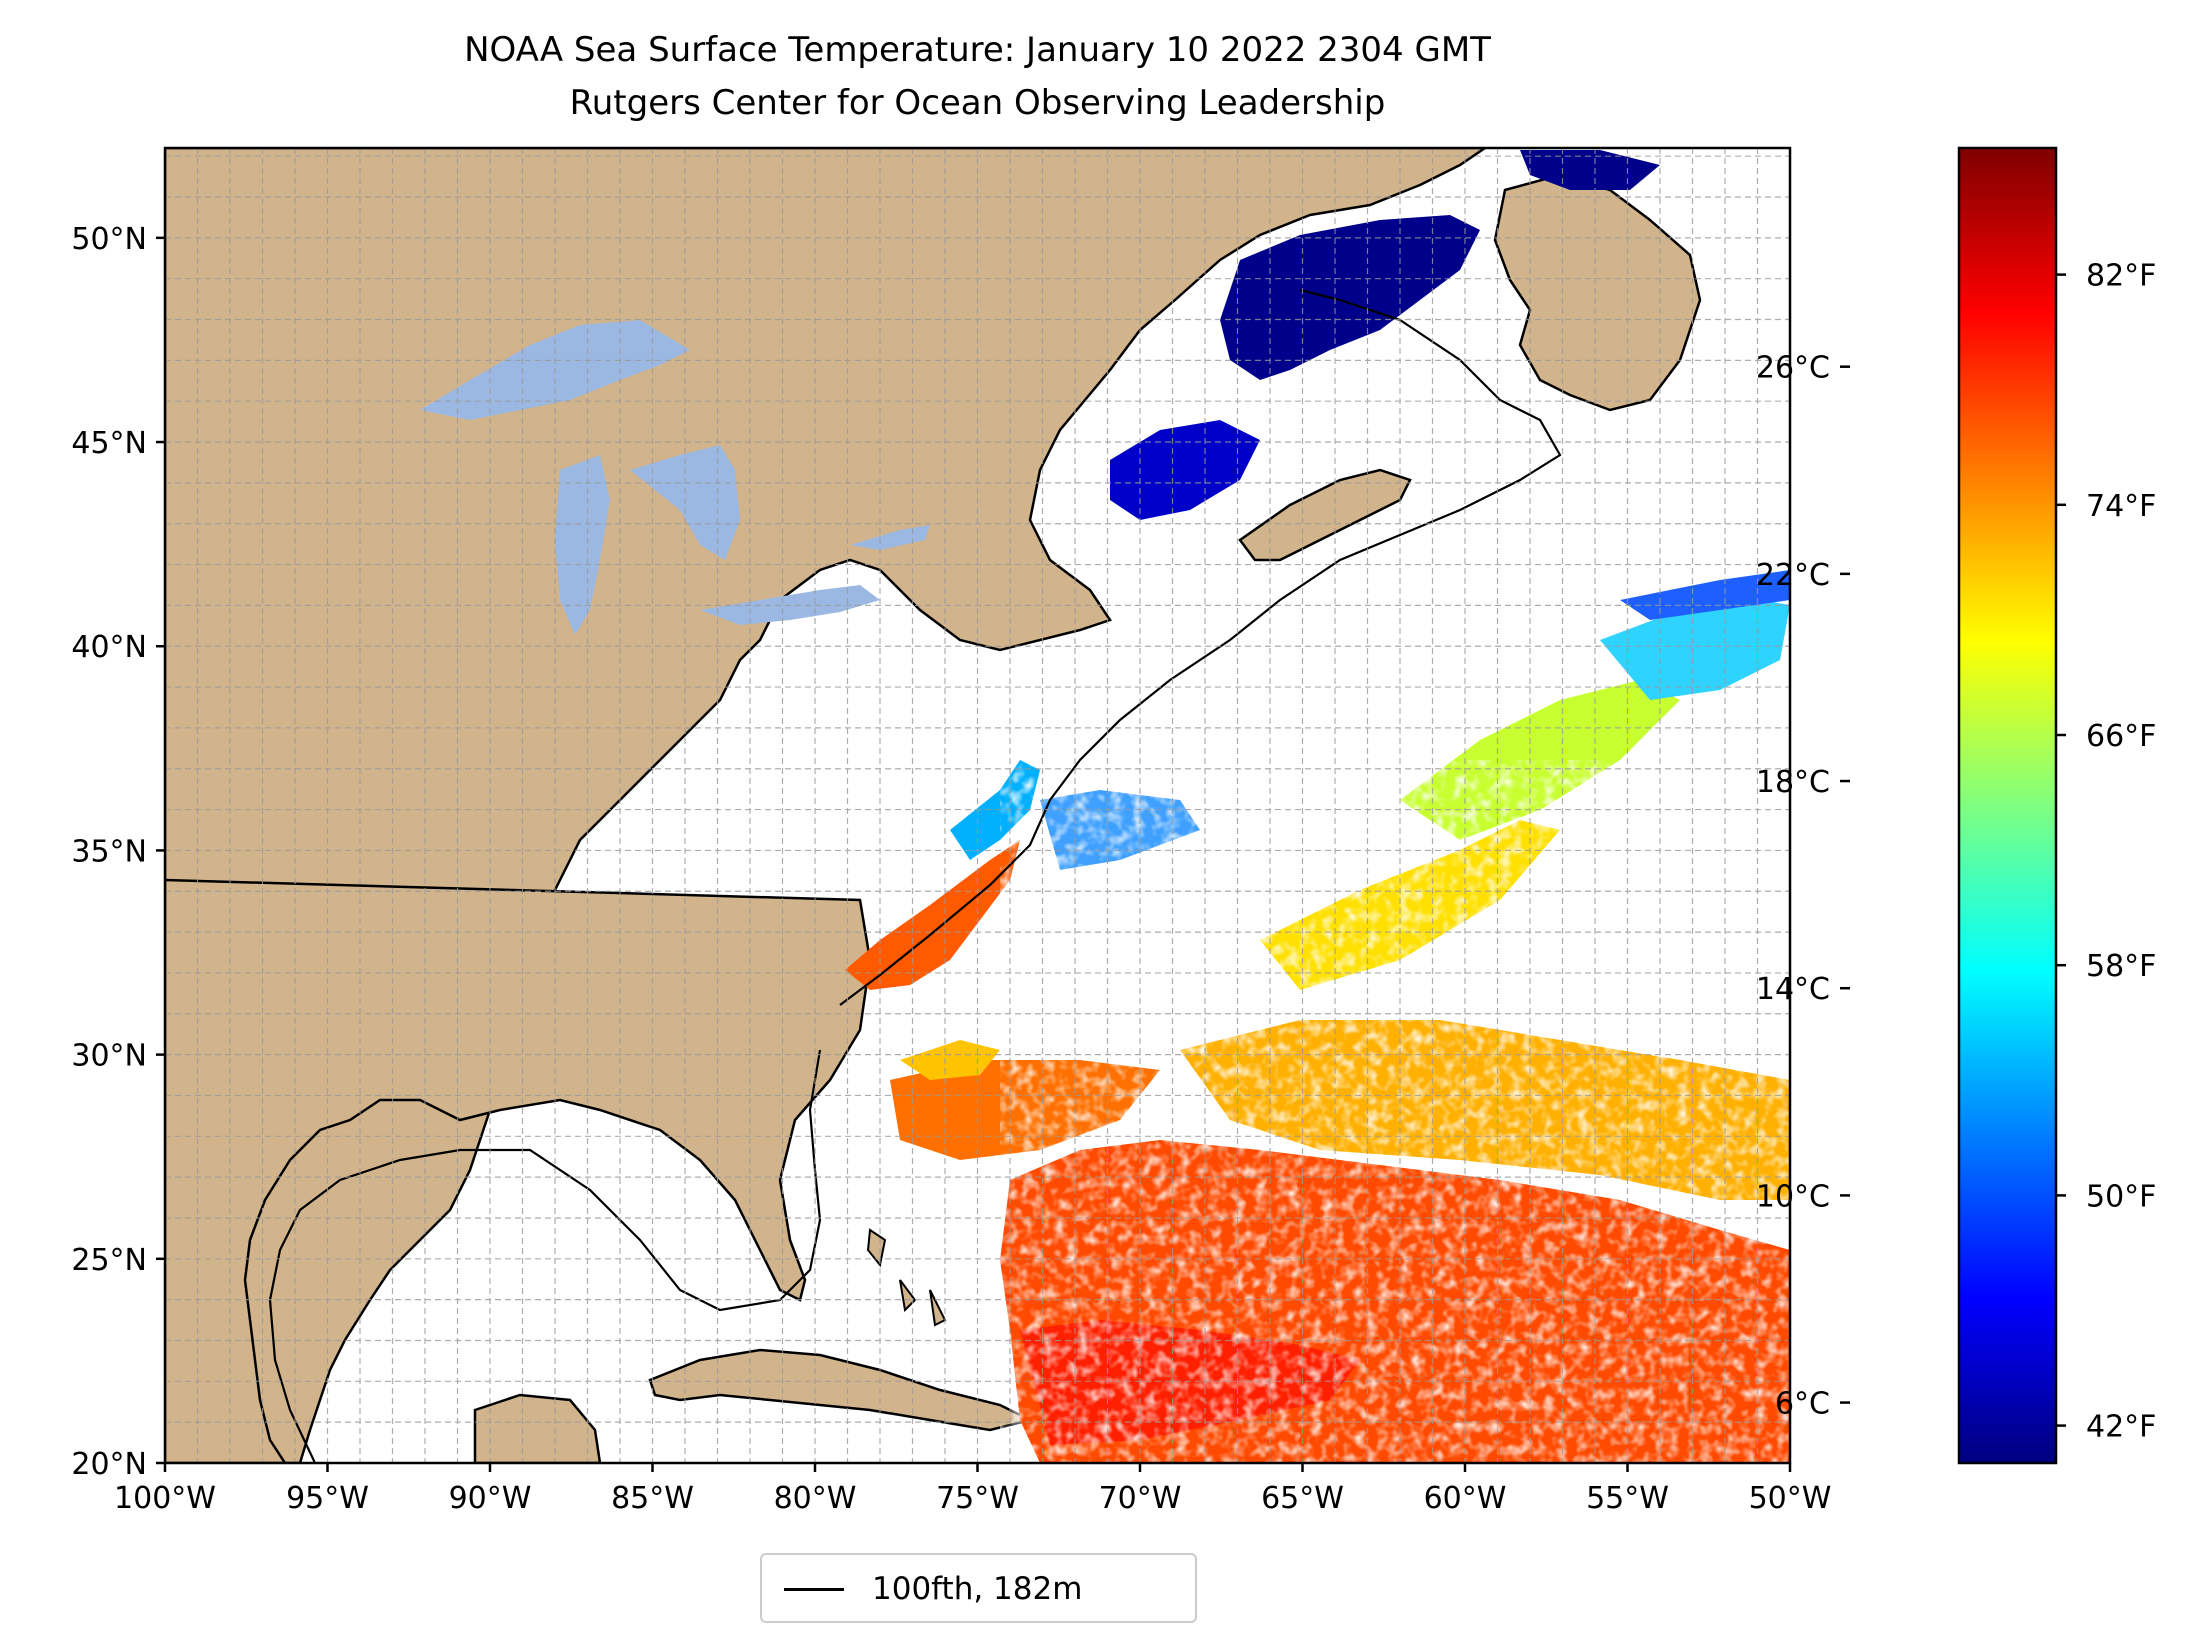 The image size is (2201, 1647). Describe the element at coordinates (1627, 1498) in the screenshot. I see `lon-tick-label: 55°W` at that location.